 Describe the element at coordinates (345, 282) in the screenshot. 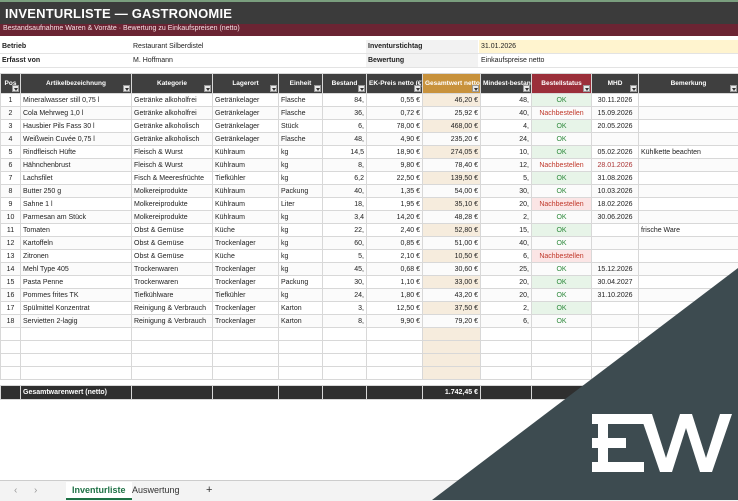

I see `cell-qty: 30,` at that location.